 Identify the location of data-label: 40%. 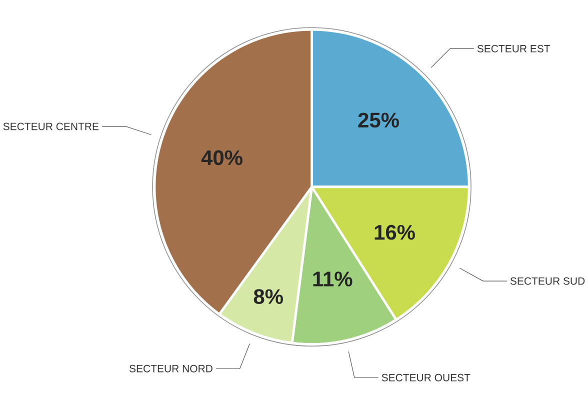
(221, 158).